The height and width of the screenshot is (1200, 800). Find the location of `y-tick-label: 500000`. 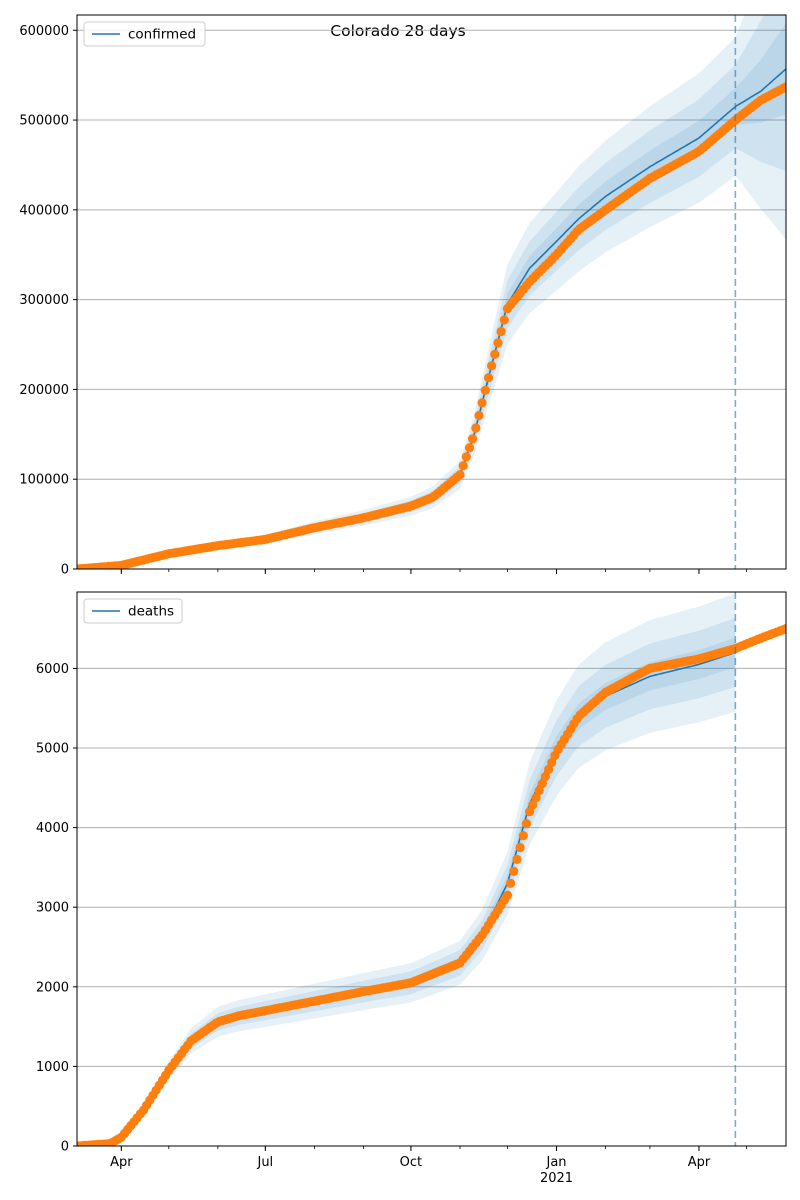

y-tick-label: 500000 is located at coordinates (44, 121).